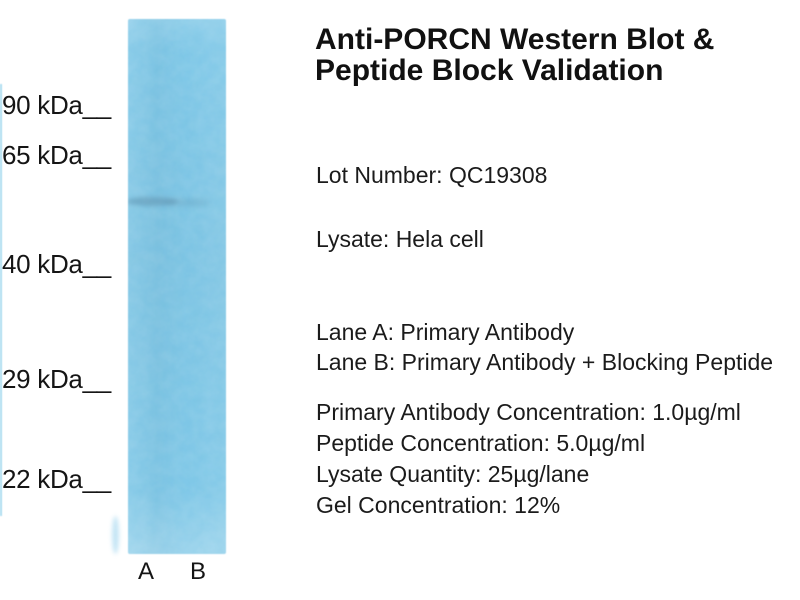 This screenshot has width=800, height=600. Describe the element at coordinates (400, 239) in the screenshot. I see `lysate-text: Lysate: Hela cell` at that location.